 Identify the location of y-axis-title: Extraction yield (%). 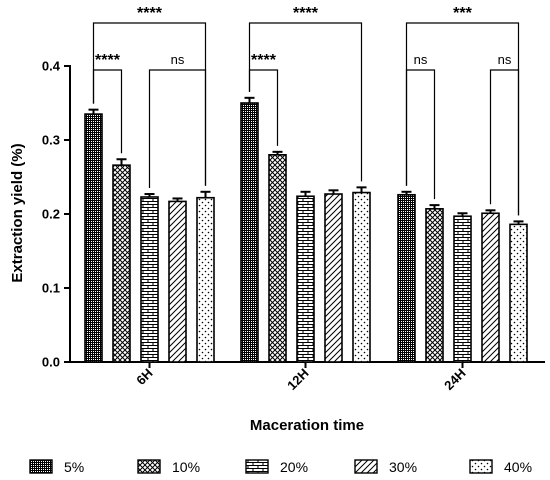
(17, 212).